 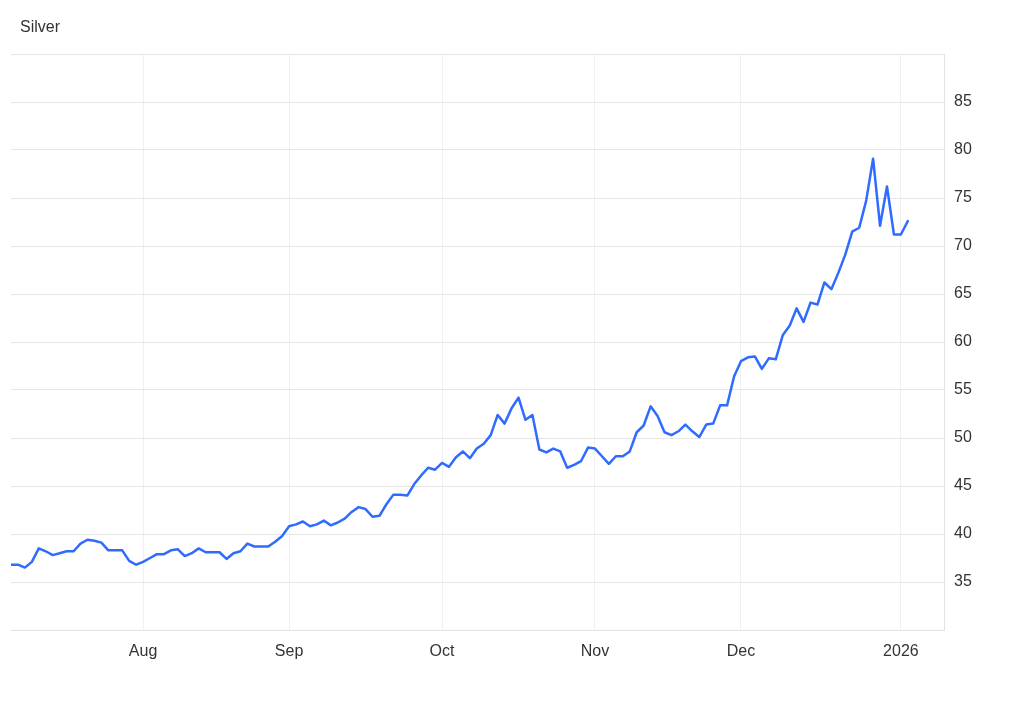 I want to click on y-tick-label: 55, so click(x=963, y=389).